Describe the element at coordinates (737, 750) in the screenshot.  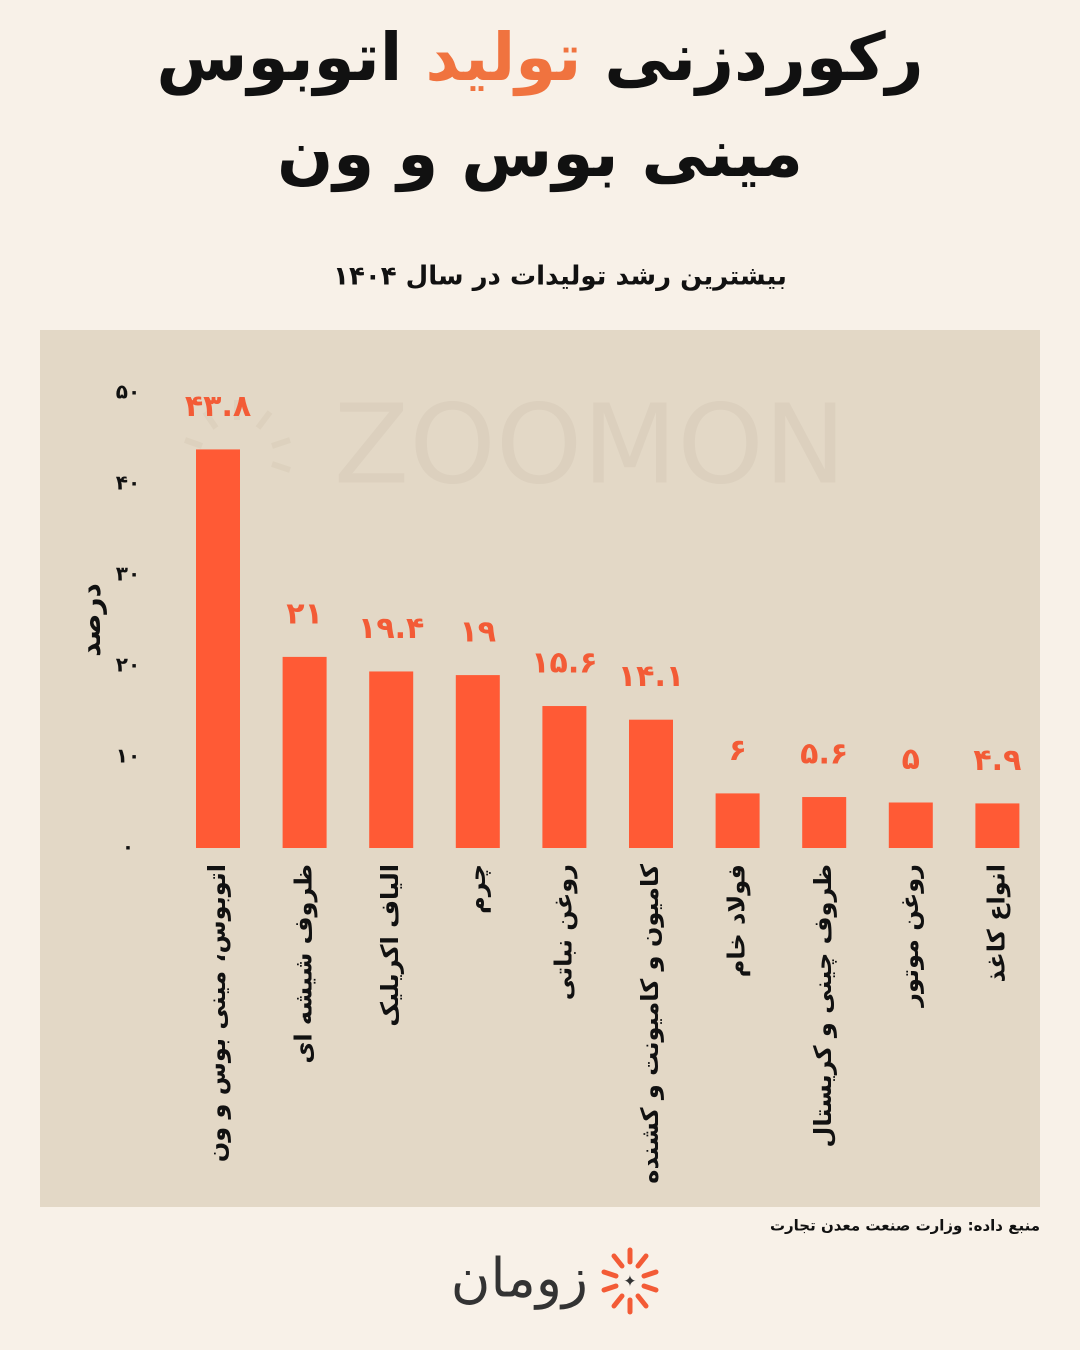
I see `value-label: ۶` at that location.